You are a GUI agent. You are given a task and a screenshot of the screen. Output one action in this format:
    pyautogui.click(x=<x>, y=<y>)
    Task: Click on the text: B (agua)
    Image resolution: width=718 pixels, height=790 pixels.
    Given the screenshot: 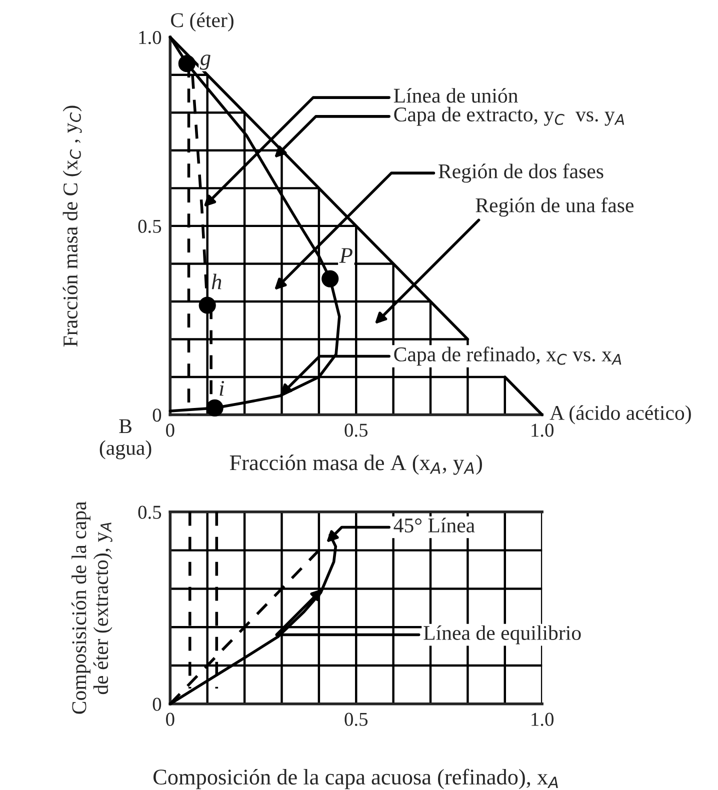 What is the action you would take?
    pyautogui.click(x=126, y=439)
    